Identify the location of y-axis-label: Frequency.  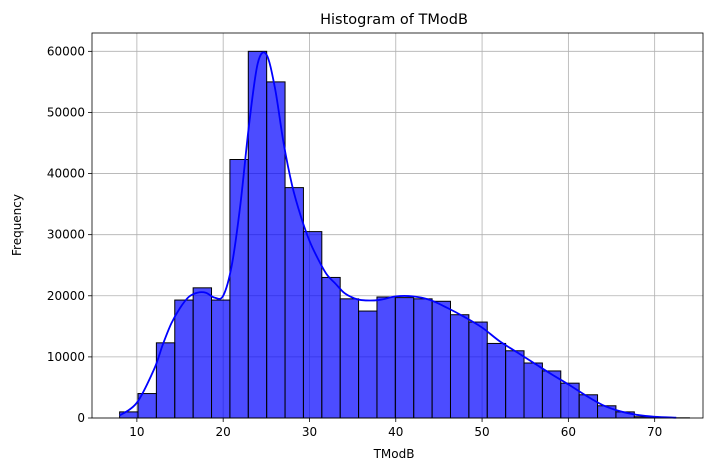
(17, 225).